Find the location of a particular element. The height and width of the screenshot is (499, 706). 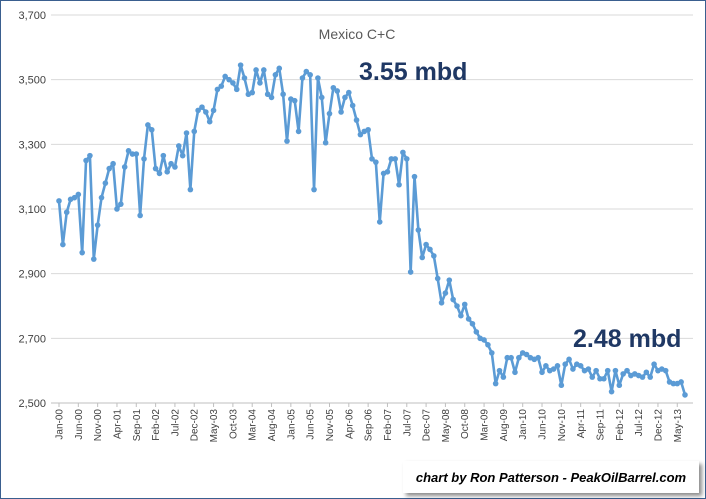

x-tick-label: Jan-10 is located at coordinates (523, 424).